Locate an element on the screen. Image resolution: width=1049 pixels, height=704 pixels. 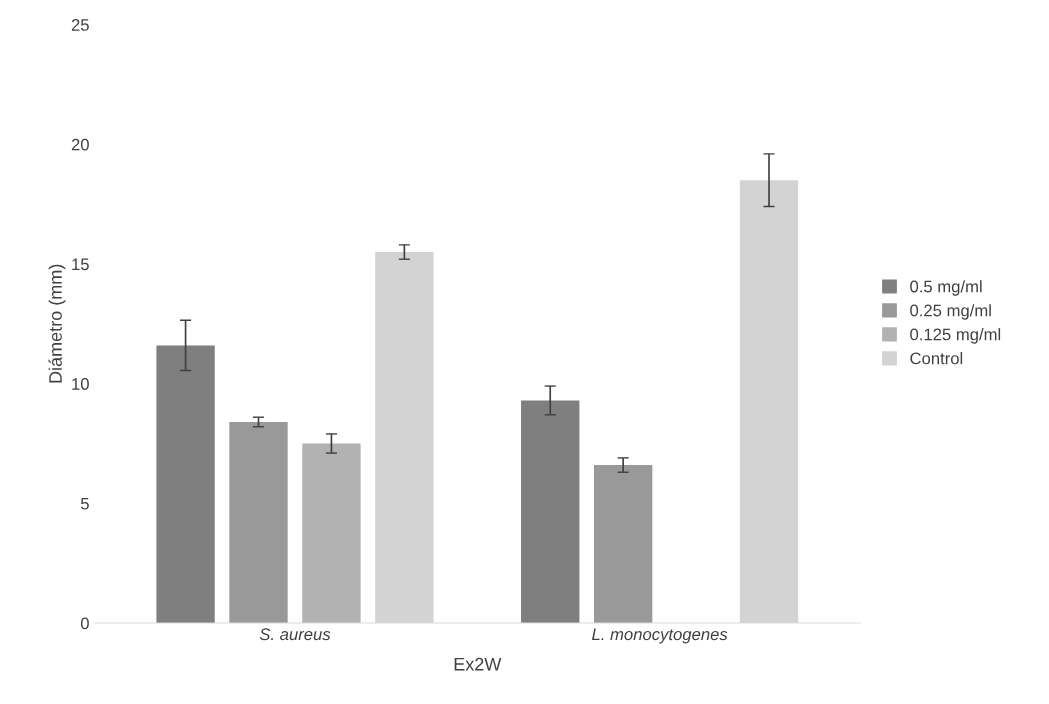
legend-label: 0.25 mg/ml is located at coordinates (950, 312).